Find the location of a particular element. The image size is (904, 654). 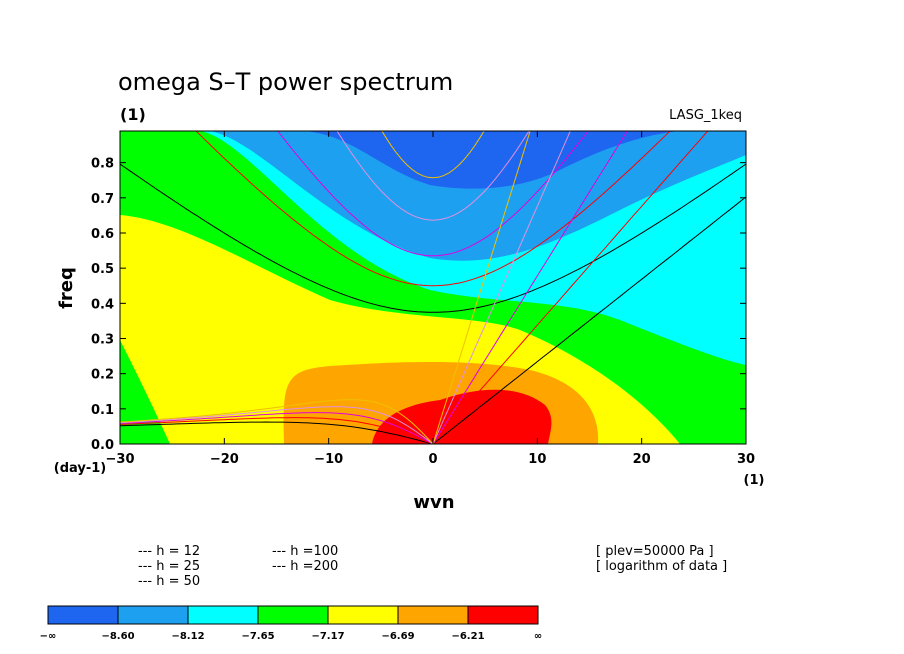

y-axis-label: freq is located at coordinates (66, 288).